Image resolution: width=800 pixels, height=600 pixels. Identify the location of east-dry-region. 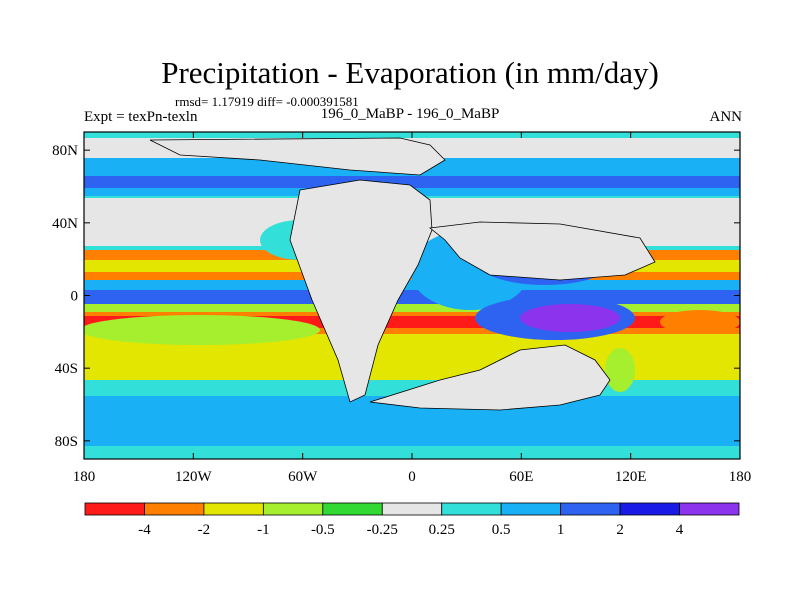
(700, 322).